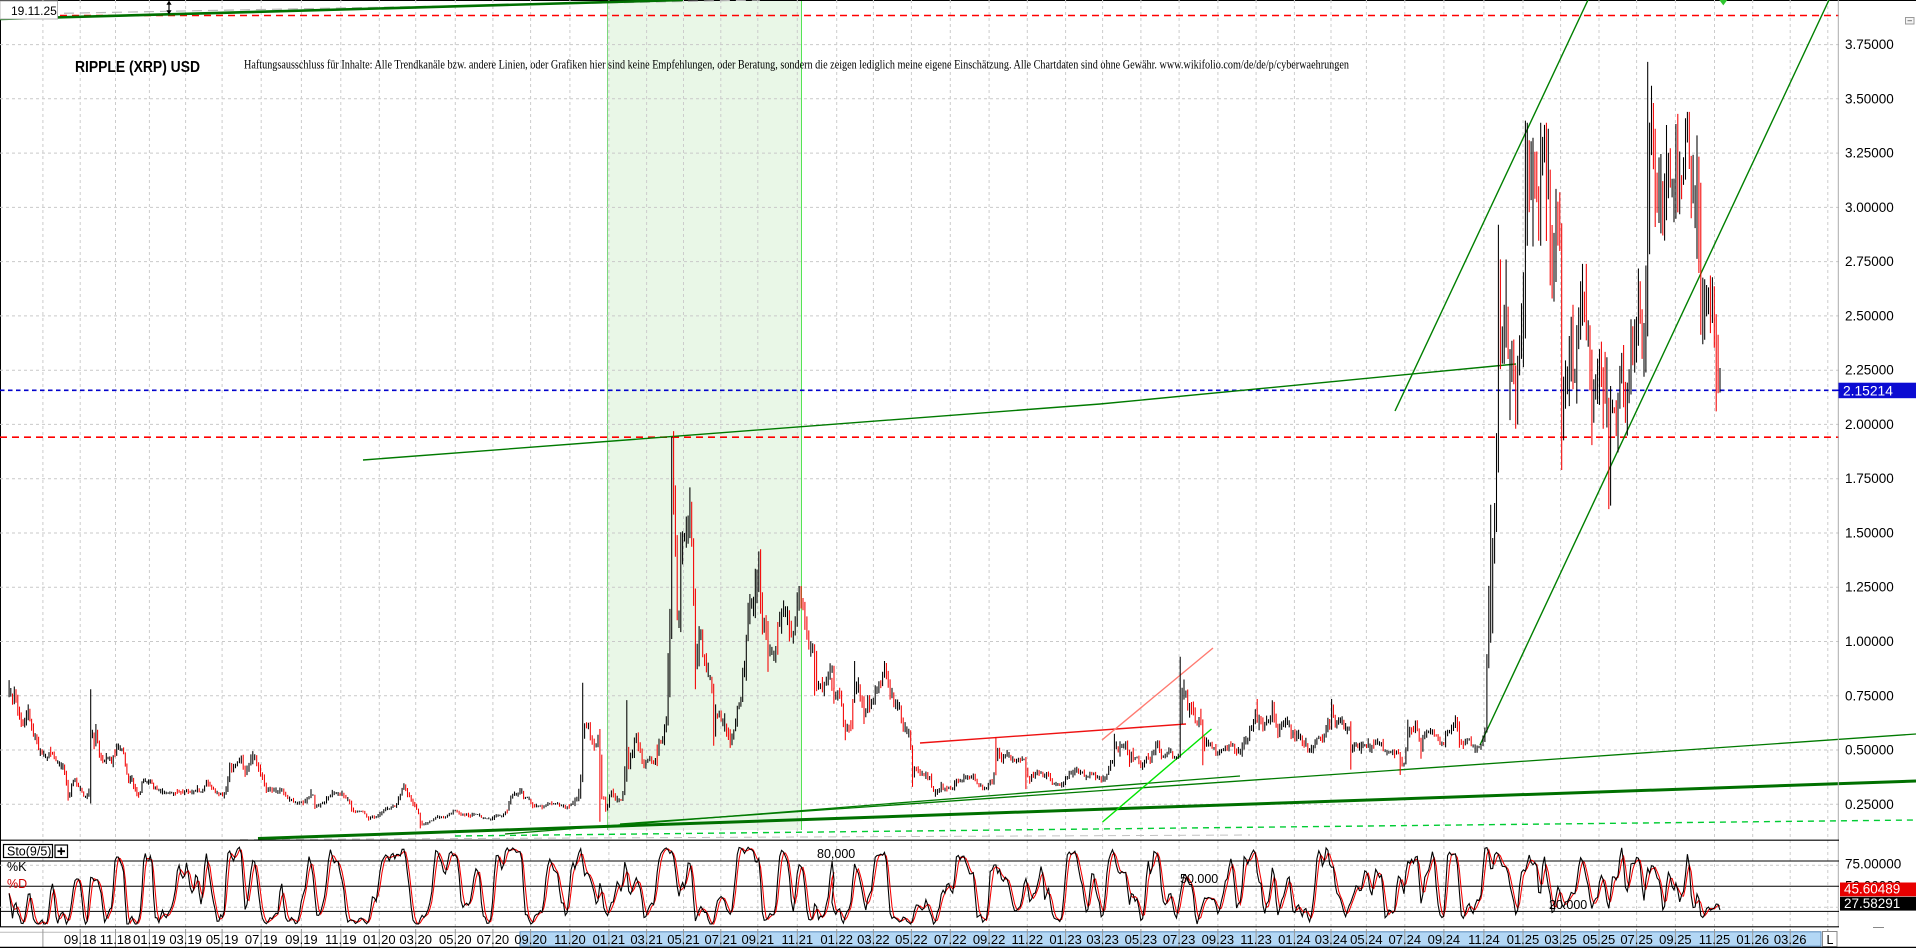 The width and height of the screenshot is (1916, 948). Describe the element at coordinates (137, 67) in the screenshot. I see `svg-text: RIPPLE (XRP) USD` at that location.